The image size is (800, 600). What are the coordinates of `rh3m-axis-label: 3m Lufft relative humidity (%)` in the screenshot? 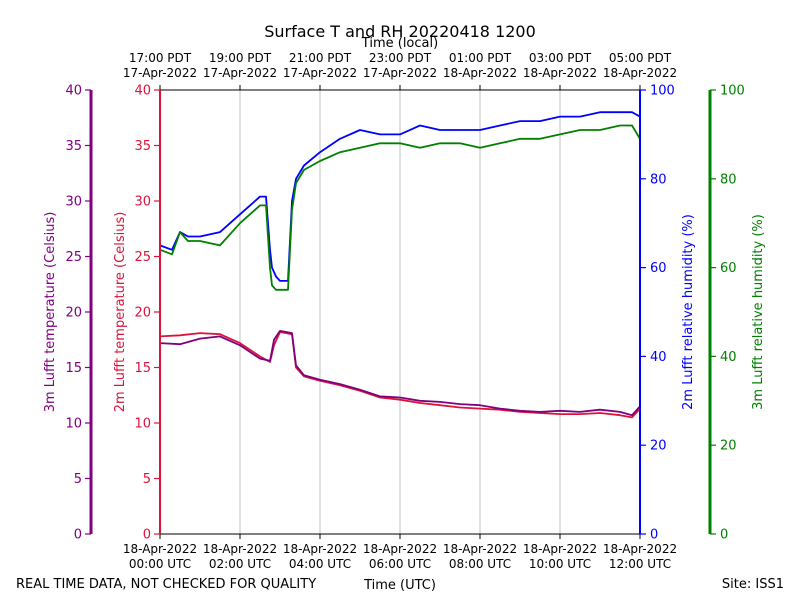 It's located at (758, 312).